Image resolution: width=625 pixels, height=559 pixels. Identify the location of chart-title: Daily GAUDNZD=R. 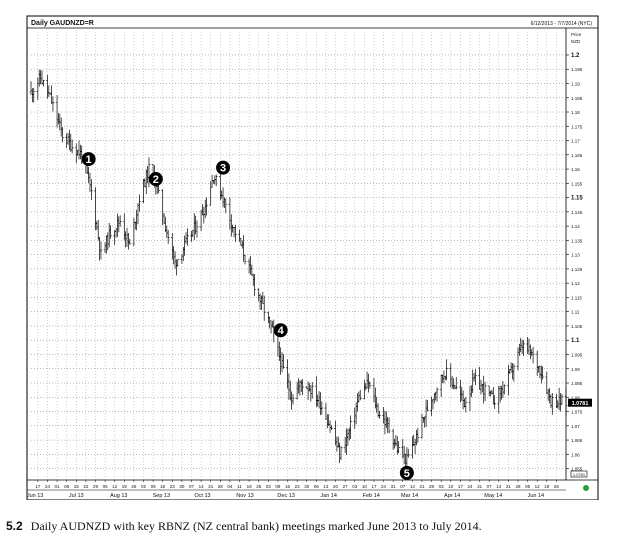
(62, 23).